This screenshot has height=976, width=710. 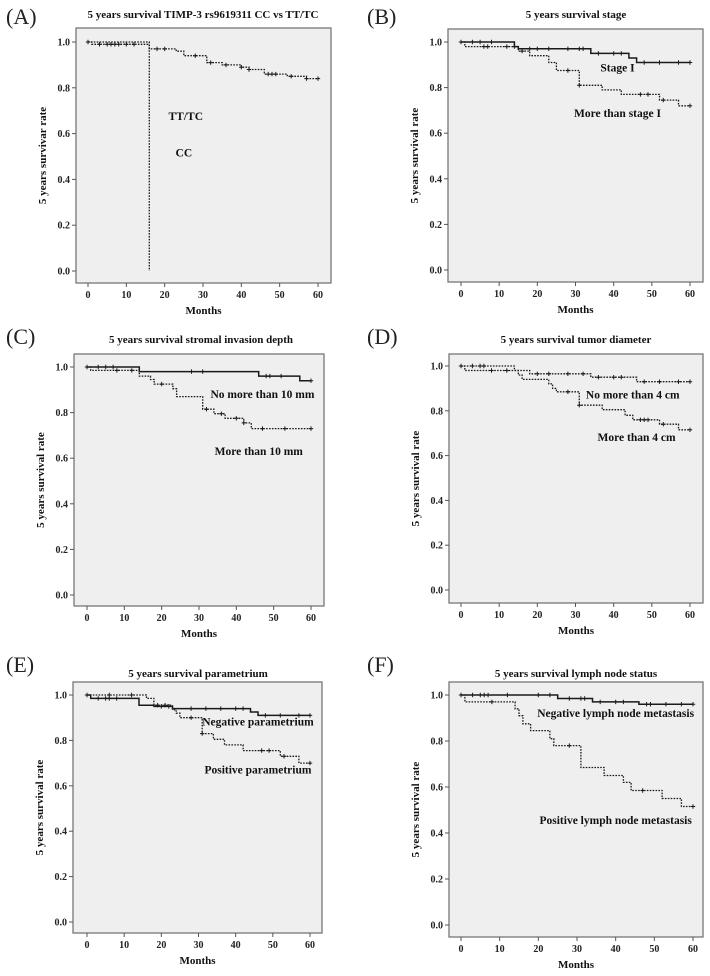 I want to click on y-tick-label: 0.4, so click(x=437, y=501).